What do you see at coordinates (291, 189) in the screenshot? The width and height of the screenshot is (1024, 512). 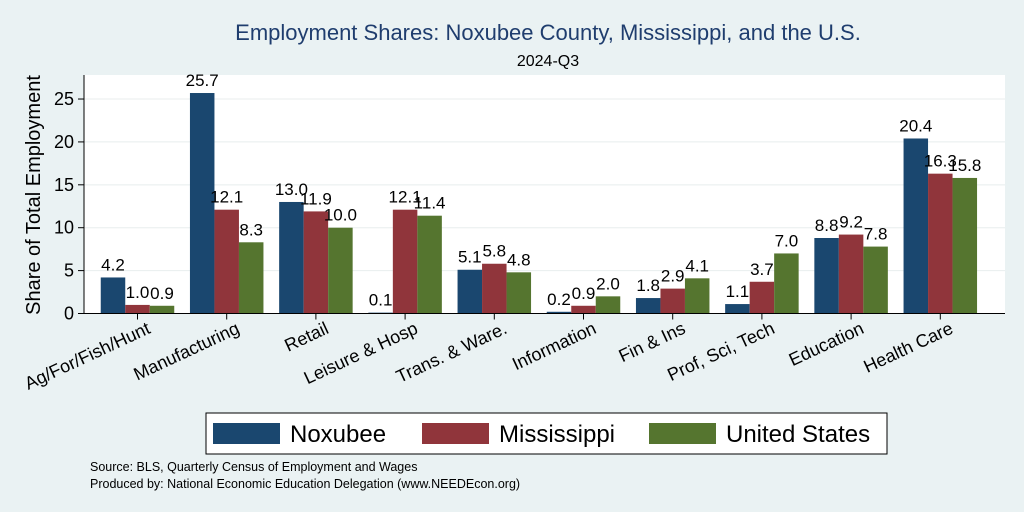 I see `data-label: 13.0` at bounding box center [291, 189].